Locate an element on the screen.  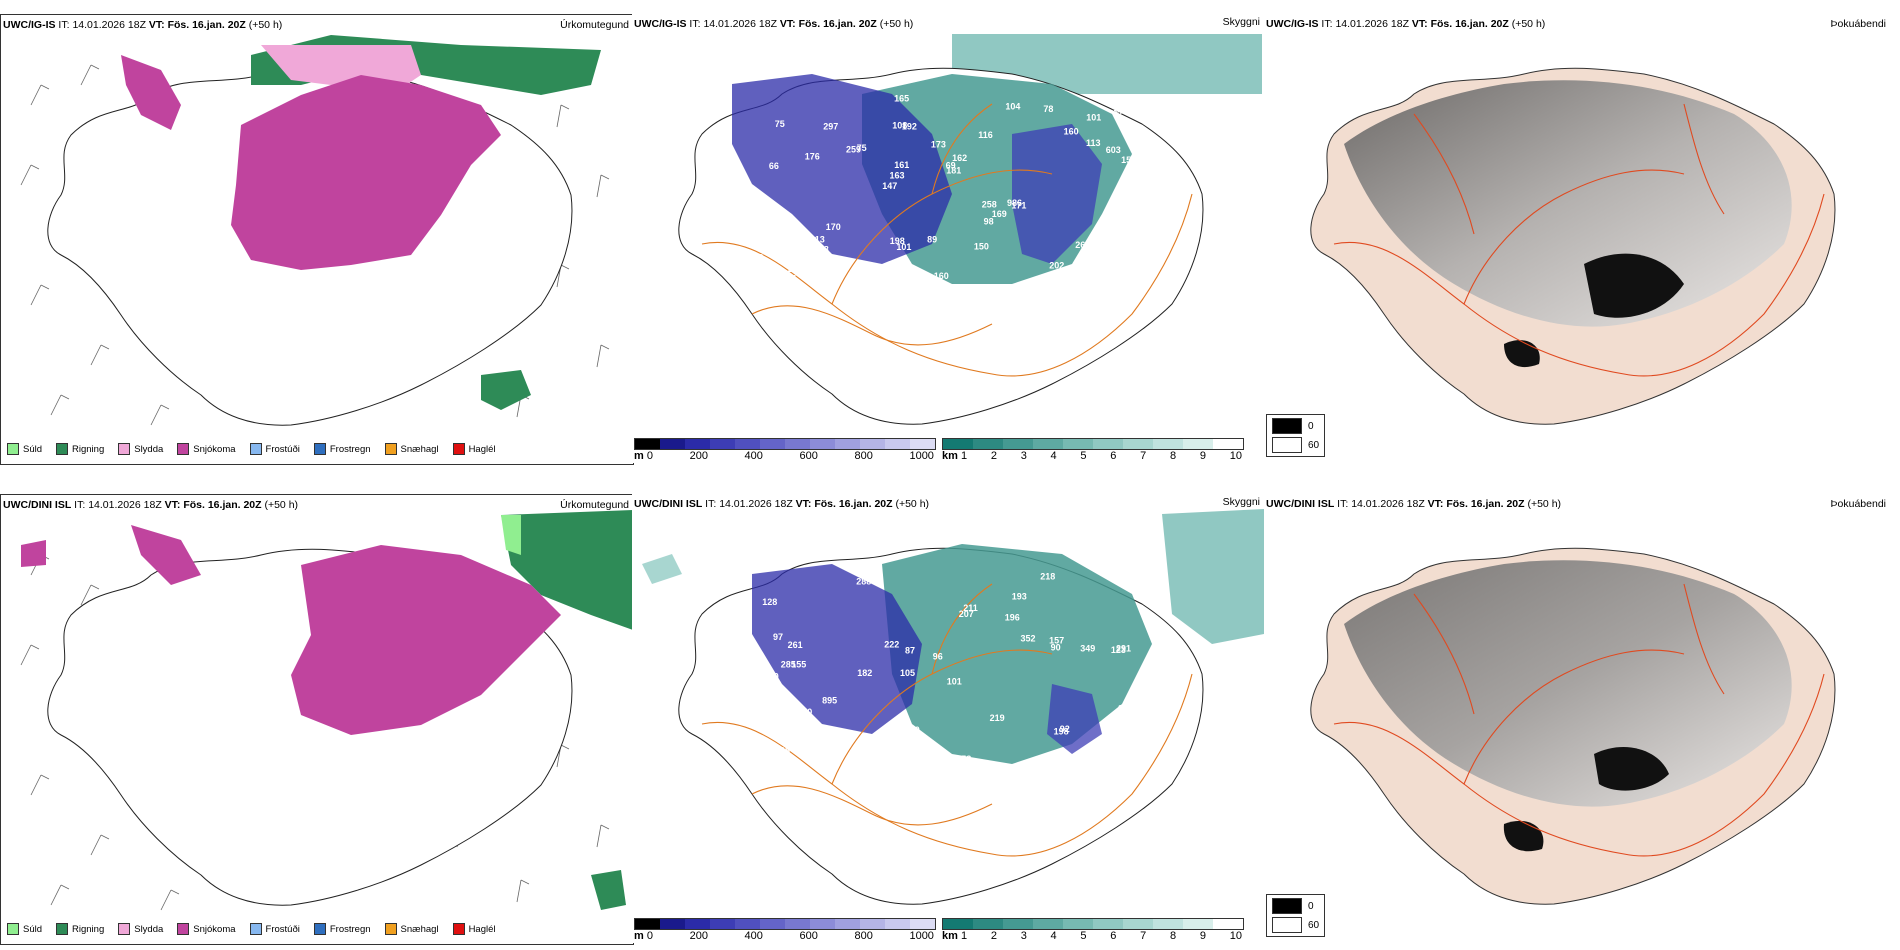
drizzle-edge is located at coordinates (511, 535).